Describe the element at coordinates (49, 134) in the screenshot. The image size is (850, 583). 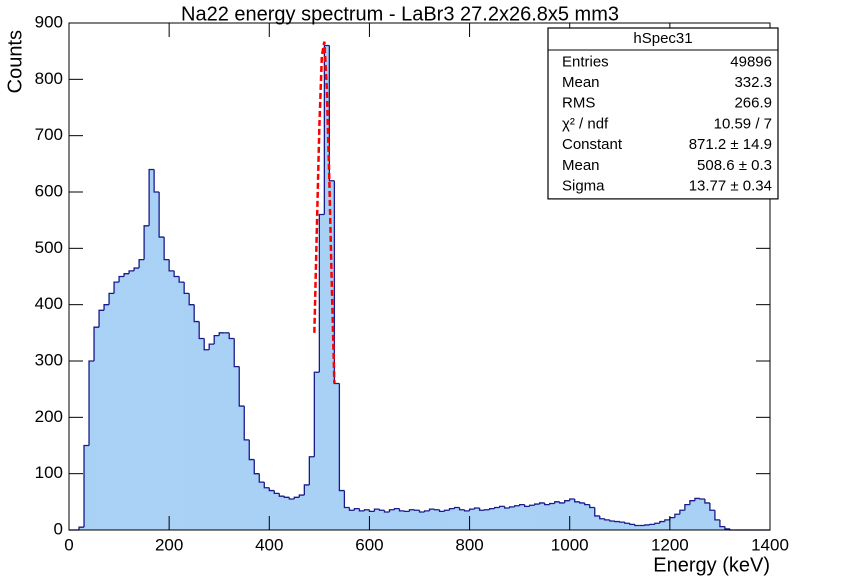
I see `y-tick-label: 700` at that location.